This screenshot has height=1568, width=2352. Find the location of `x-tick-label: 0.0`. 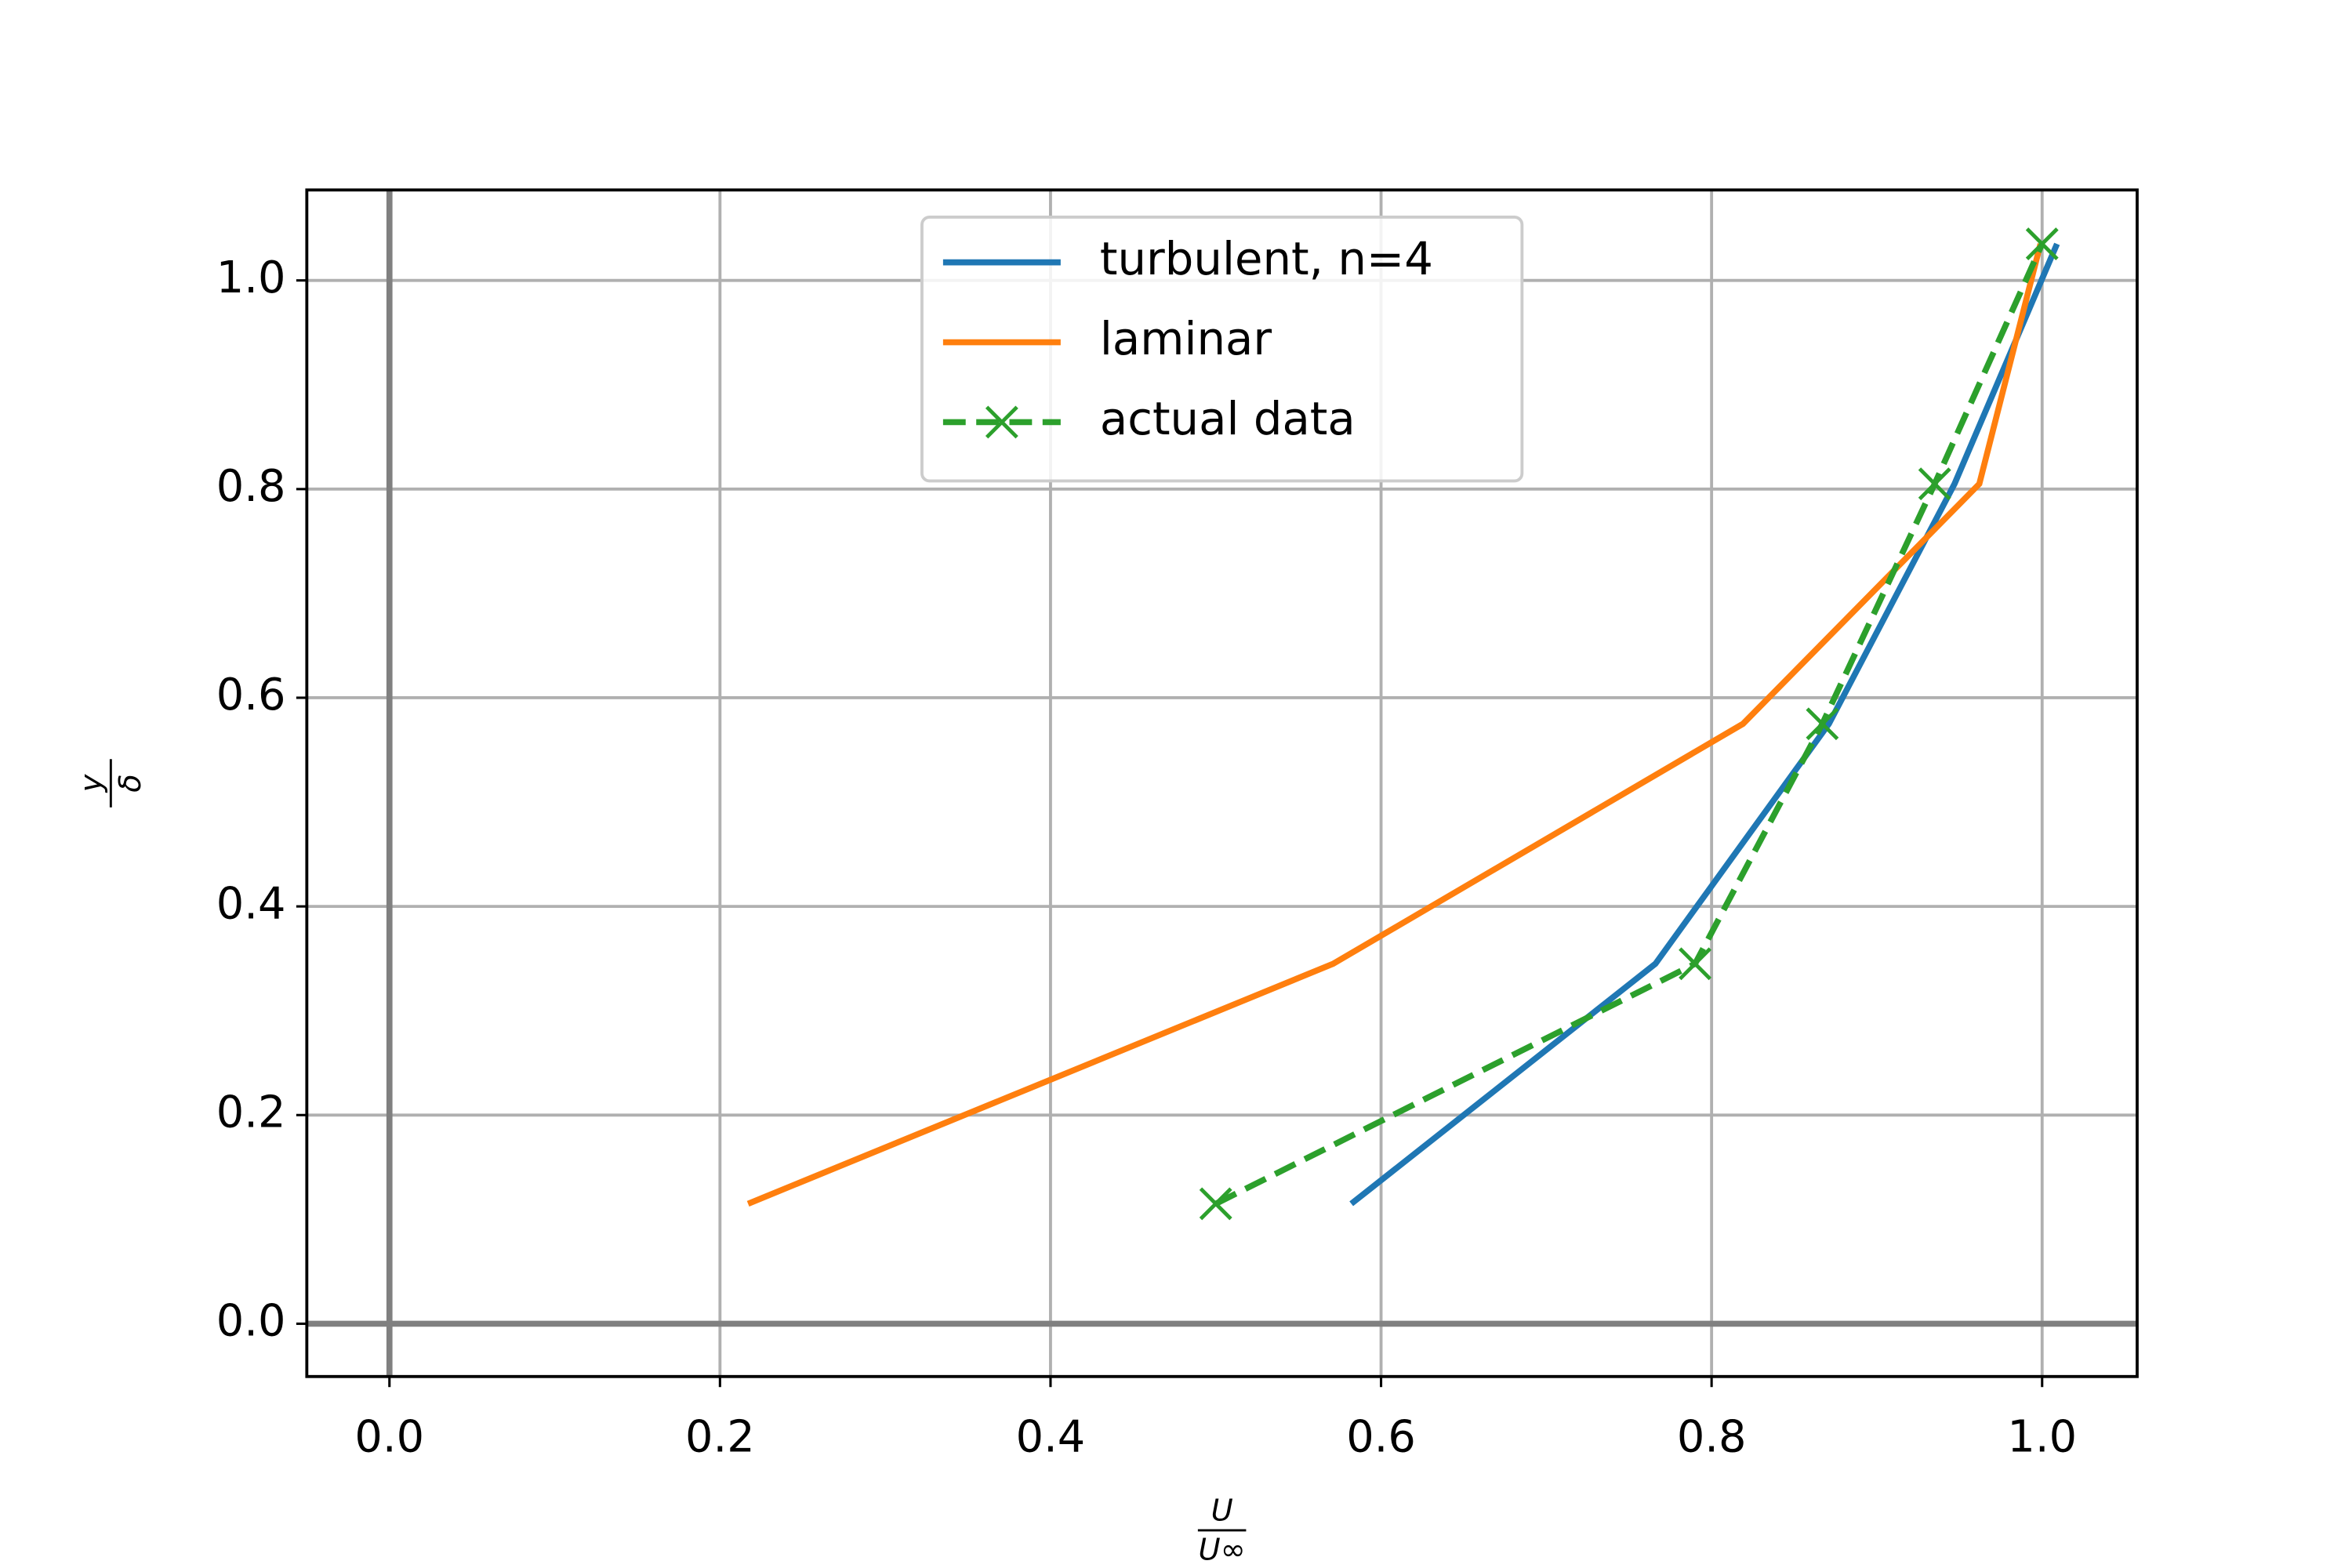

x-tick-label: 0.0 is located at coordinates (389, 1437).